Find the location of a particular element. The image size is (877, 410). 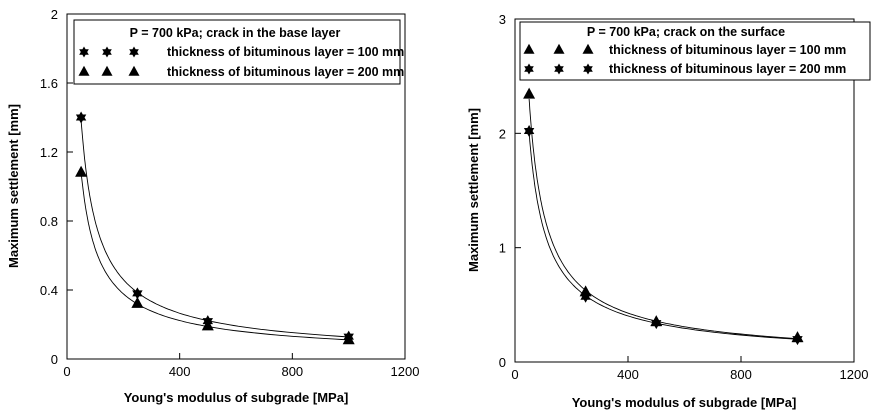

y-tick-label: 0.4 is located at coordinates (49, 290).